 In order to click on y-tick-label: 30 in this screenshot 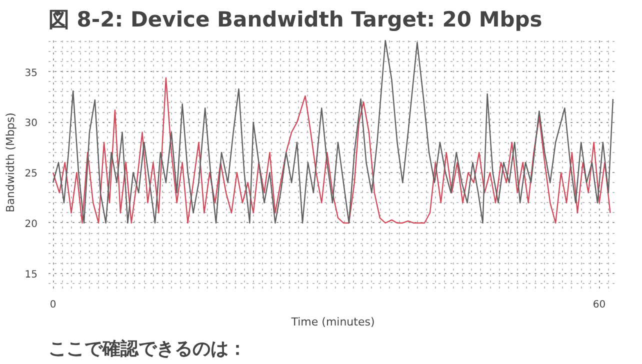, I will do `click(31, 124)`.